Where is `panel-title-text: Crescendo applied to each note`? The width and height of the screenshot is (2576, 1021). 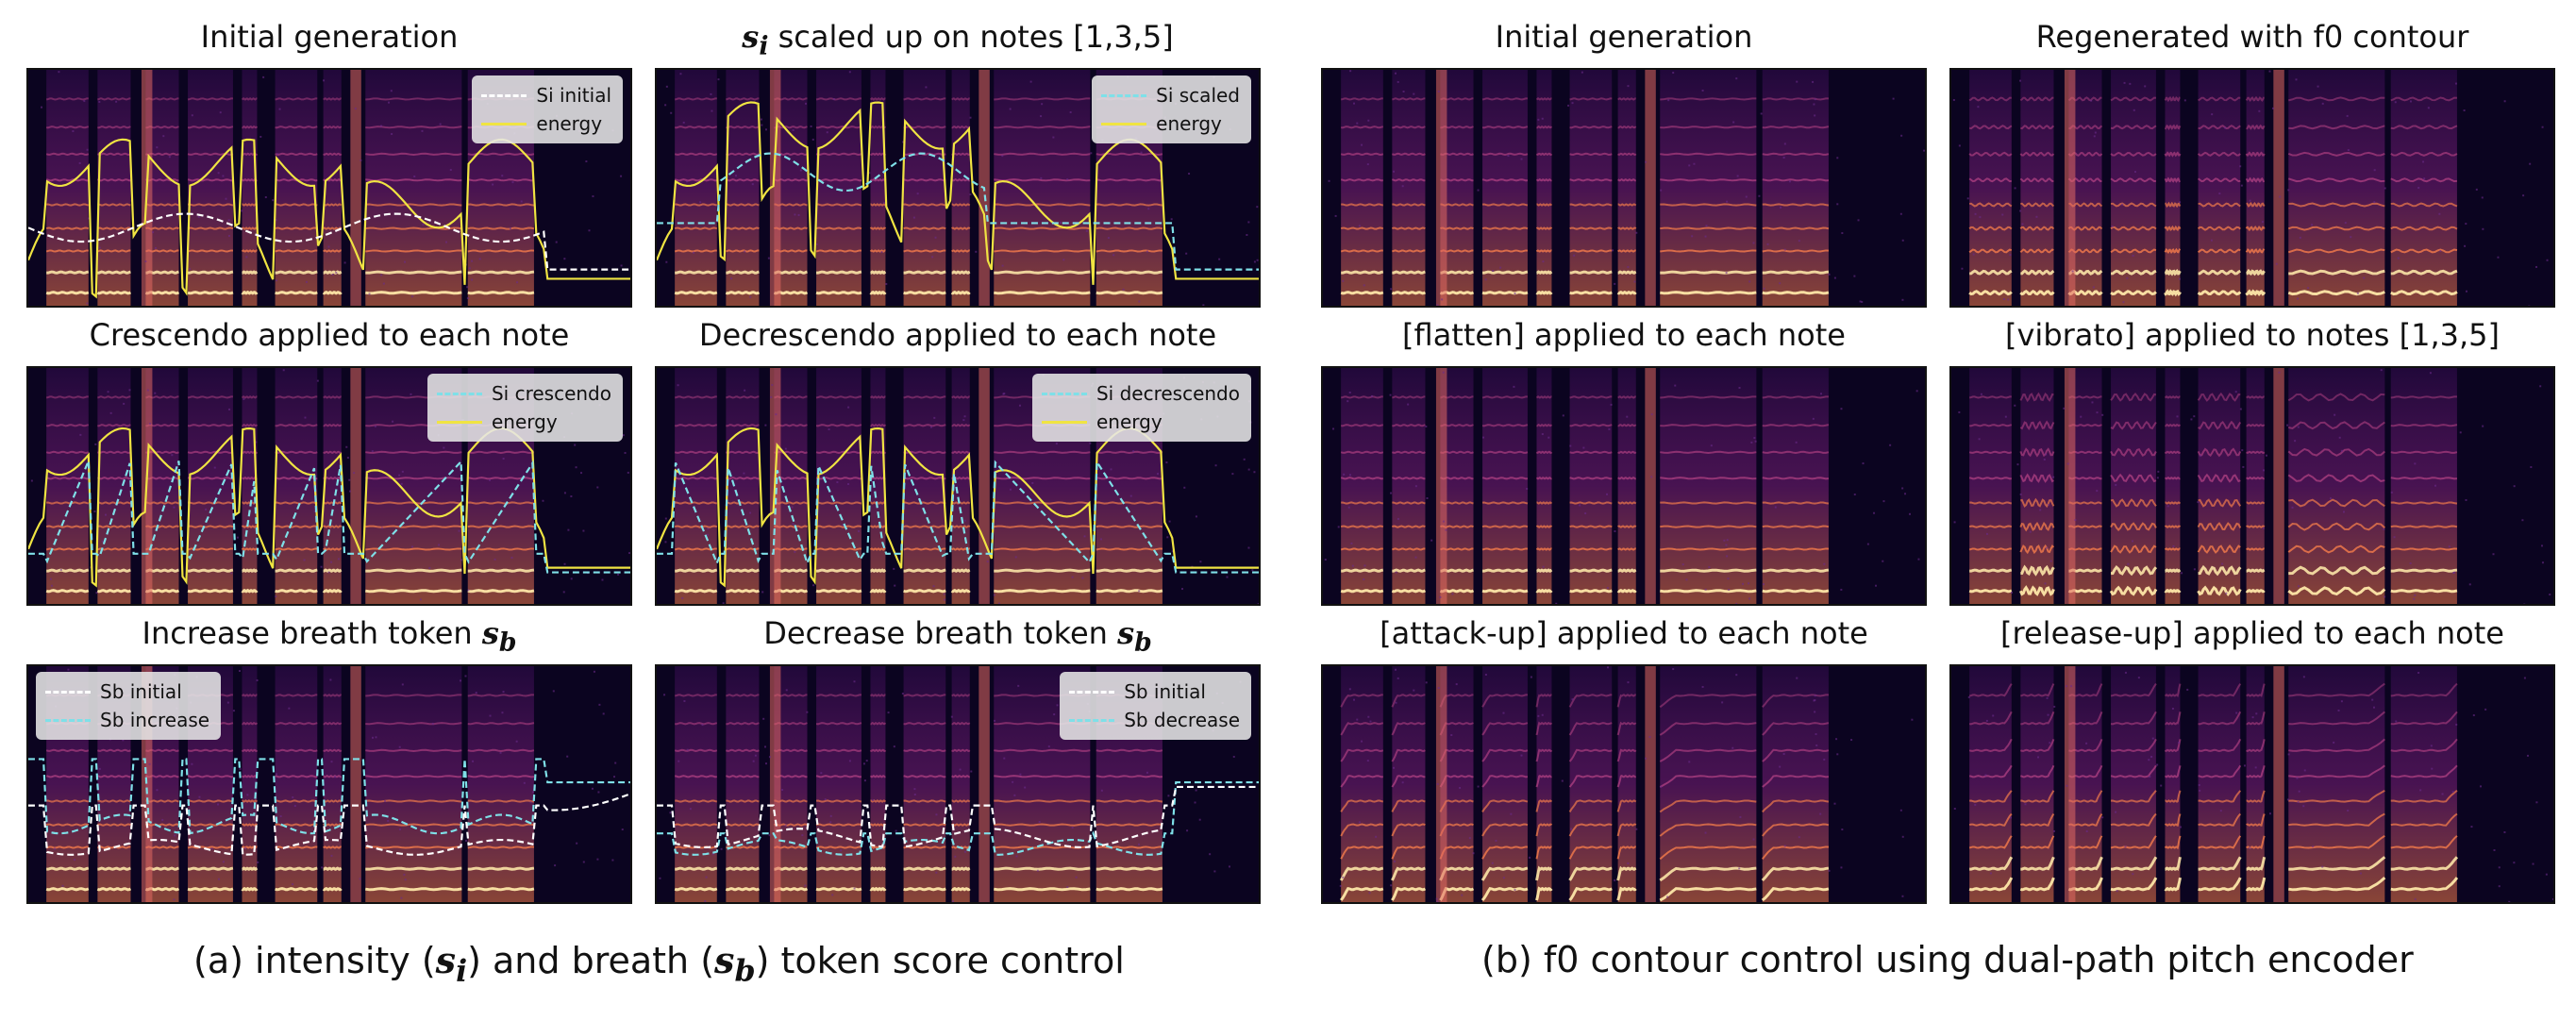 panel-title-text: Crescendo applied to each note is located at coordinates (329, 335).